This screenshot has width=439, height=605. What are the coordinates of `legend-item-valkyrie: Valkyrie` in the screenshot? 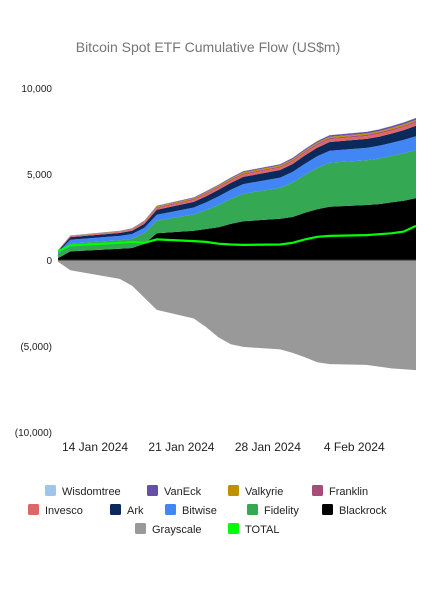 It's located at (255, 491).